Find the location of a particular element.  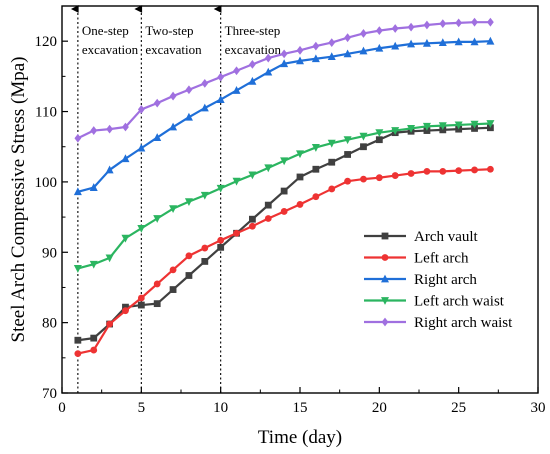

y-axis-label: Steel Arch Compressive Stress (Mpa) is located at coordinates (18, 199).